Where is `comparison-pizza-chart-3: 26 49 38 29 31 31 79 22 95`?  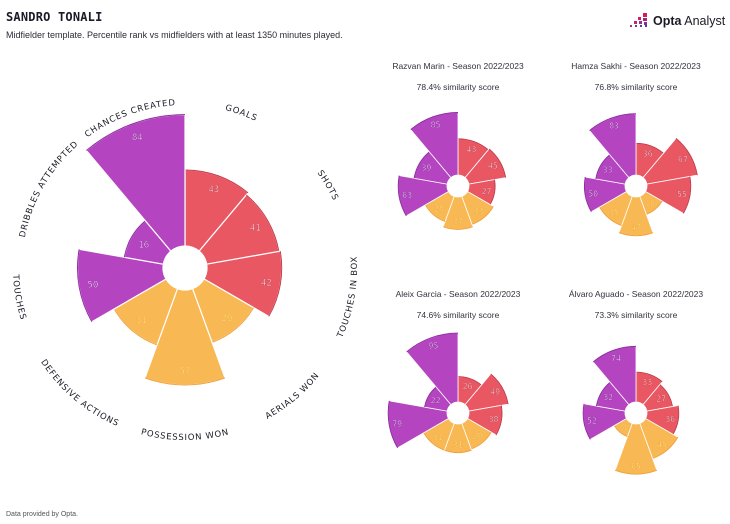 comparison-pizza-chart-3: 26 49 38 29 31 31 79 22 95 is located at coordinates (448, 393).